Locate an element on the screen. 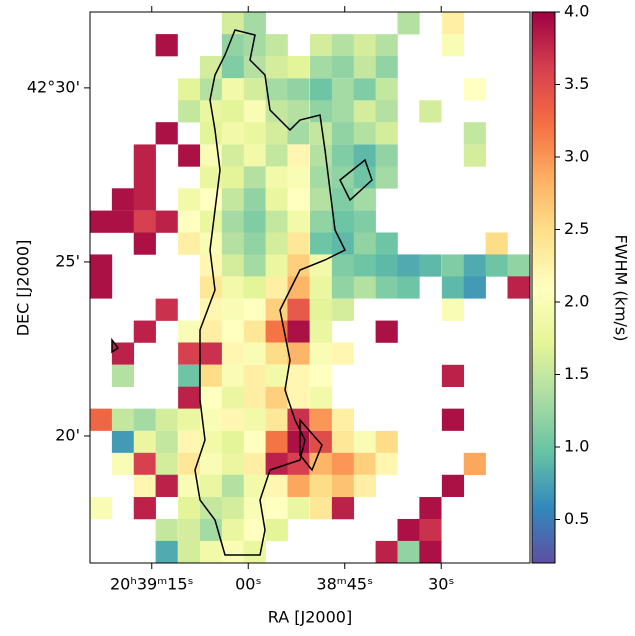 This screenshot has width=635, height=636. x-tick-label: 38ᵐ45ˢ is located at coordinates (344, 584).